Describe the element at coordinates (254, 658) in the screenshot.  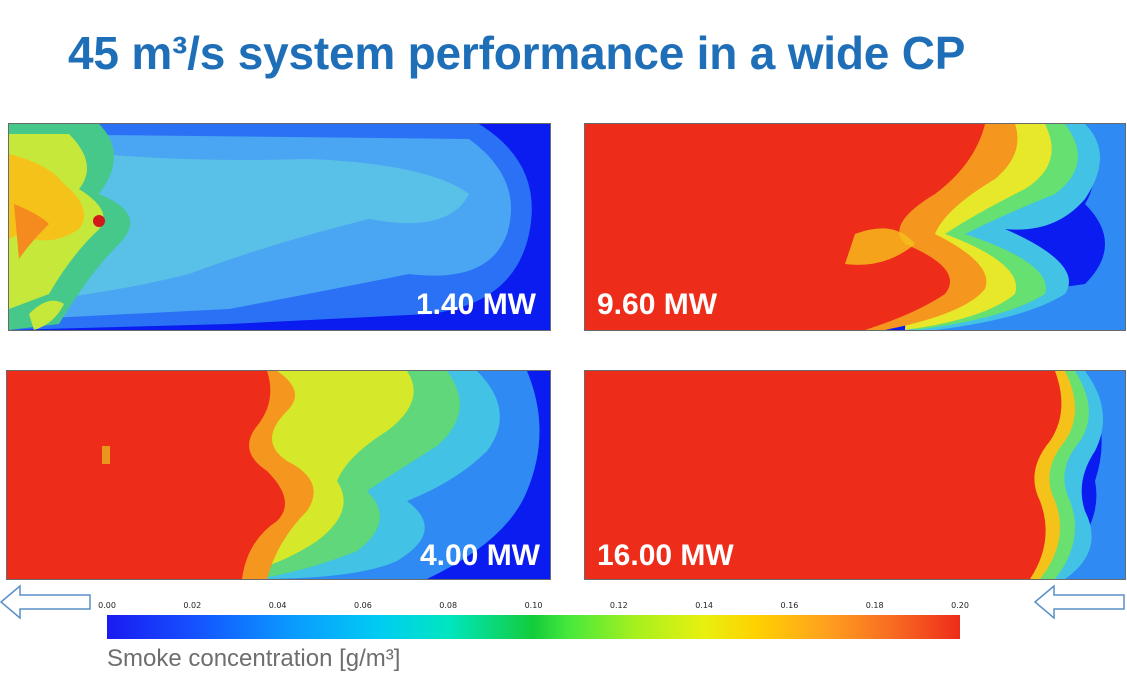
I see `colorbar-label: Smoke concentration [g/m³]` at that location.